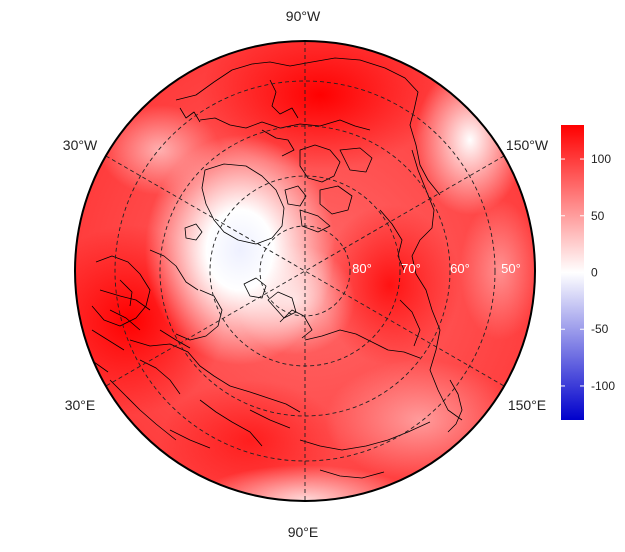 The height and width of the screenshot is (552, 625). Describe the element at coordinates (598, 216) in the screenshot. I see `colorbar-tick-label: 50` at that location.